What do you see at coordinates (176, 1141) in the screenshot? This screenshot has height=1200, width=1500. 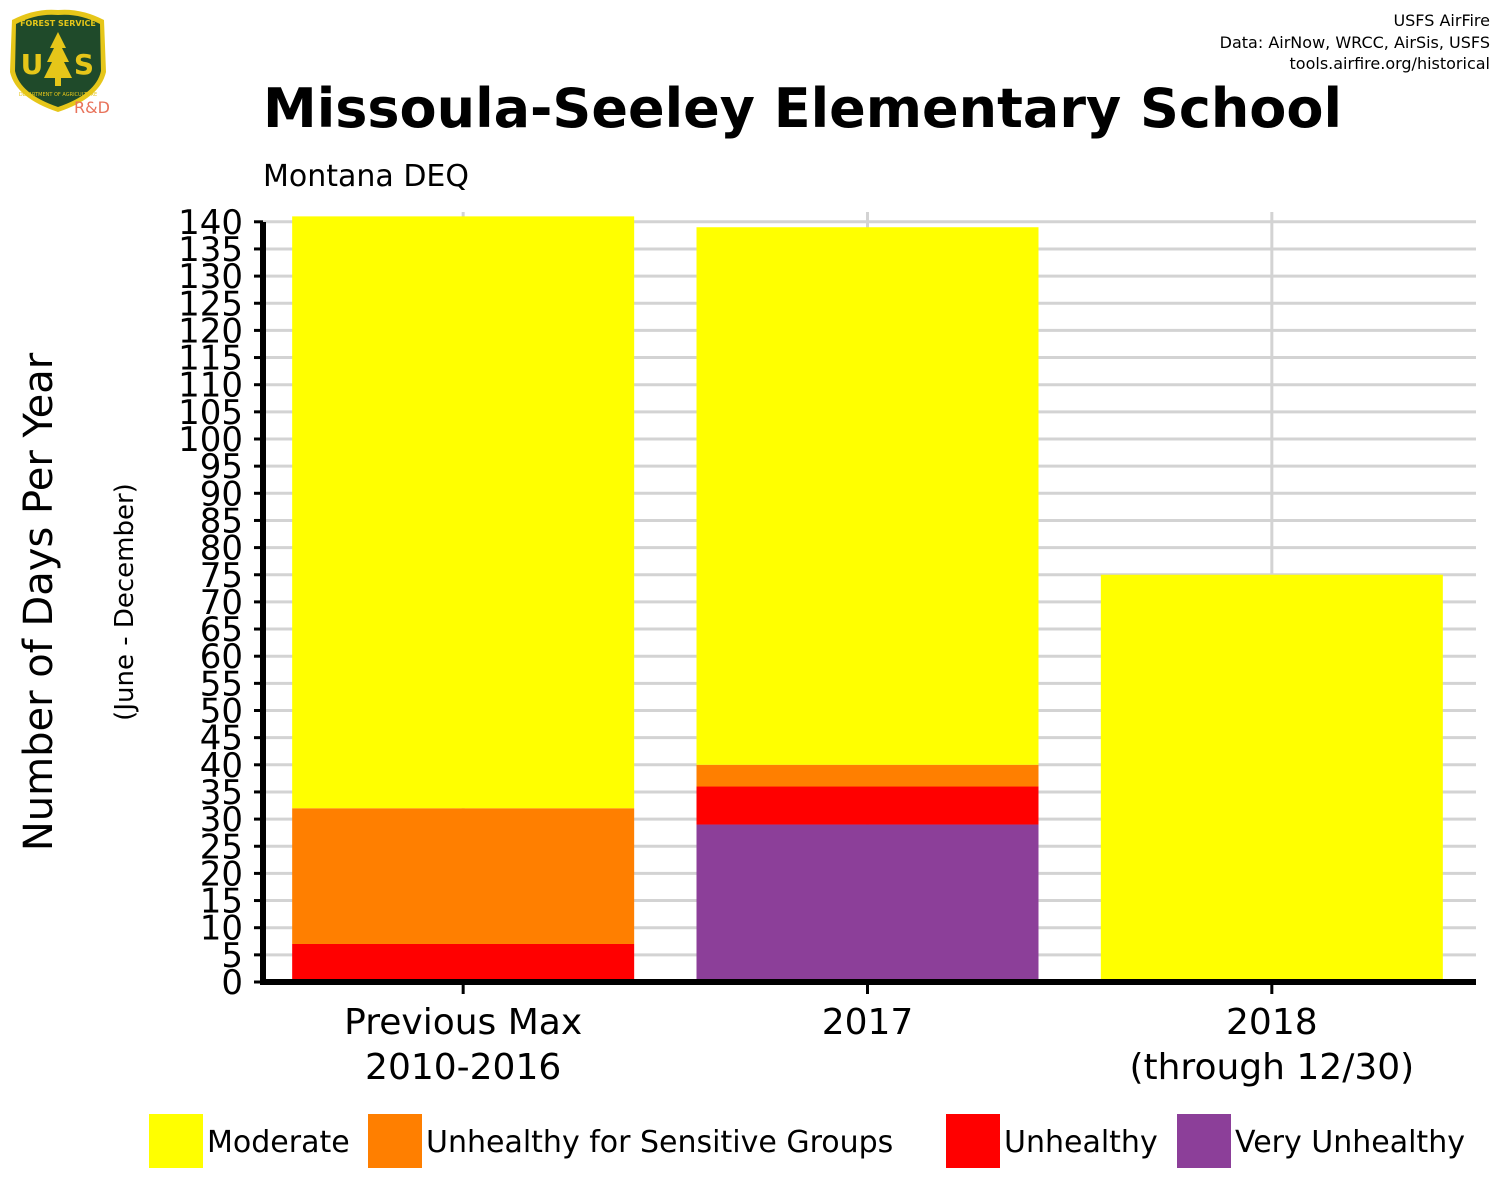 I see `legend-swatch-moderate` at bounding box center [176, 1141].